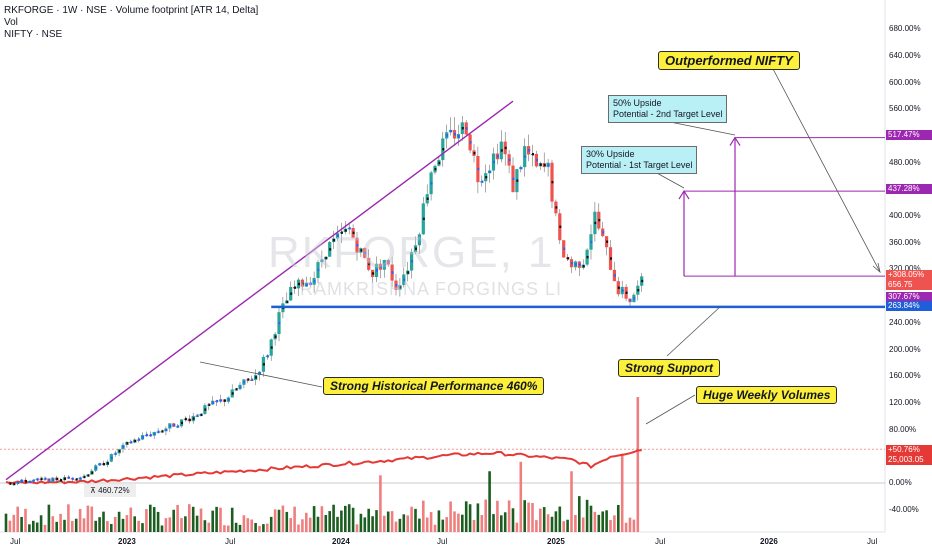  What do you see at coordinates (434, 386) in the screenshot?
I see `historical-performance-annotation: Strong Historical Performance 460%` at bounding box center [434, 386].